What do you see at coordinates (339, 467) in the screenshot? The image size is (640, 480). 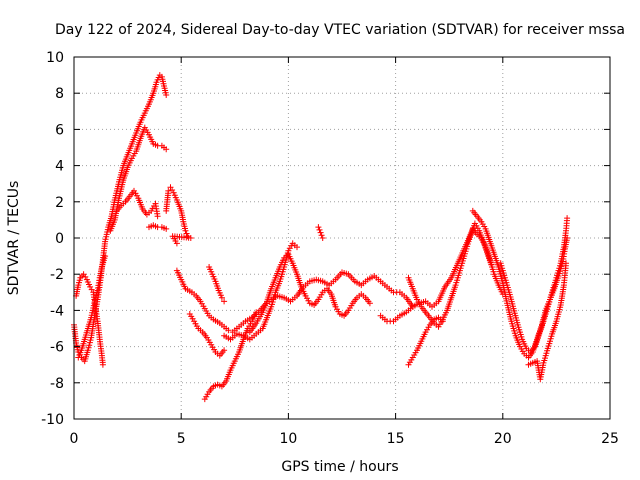 I see `x-axis-label: GPS time / hours` at bounding box center [339, 467].